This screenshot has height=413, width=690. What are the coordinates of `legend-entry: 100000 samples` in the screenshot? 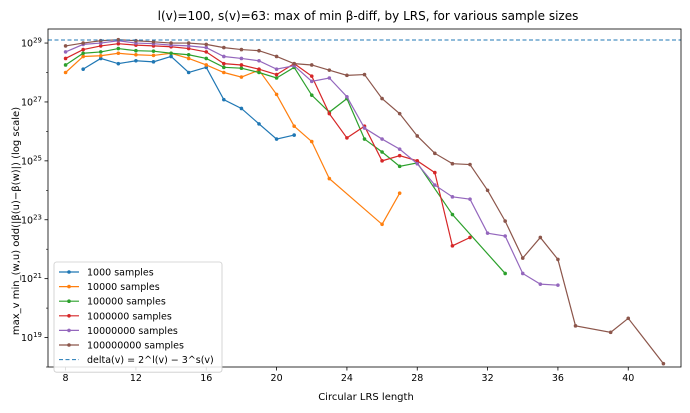 It's located at (112, 302).